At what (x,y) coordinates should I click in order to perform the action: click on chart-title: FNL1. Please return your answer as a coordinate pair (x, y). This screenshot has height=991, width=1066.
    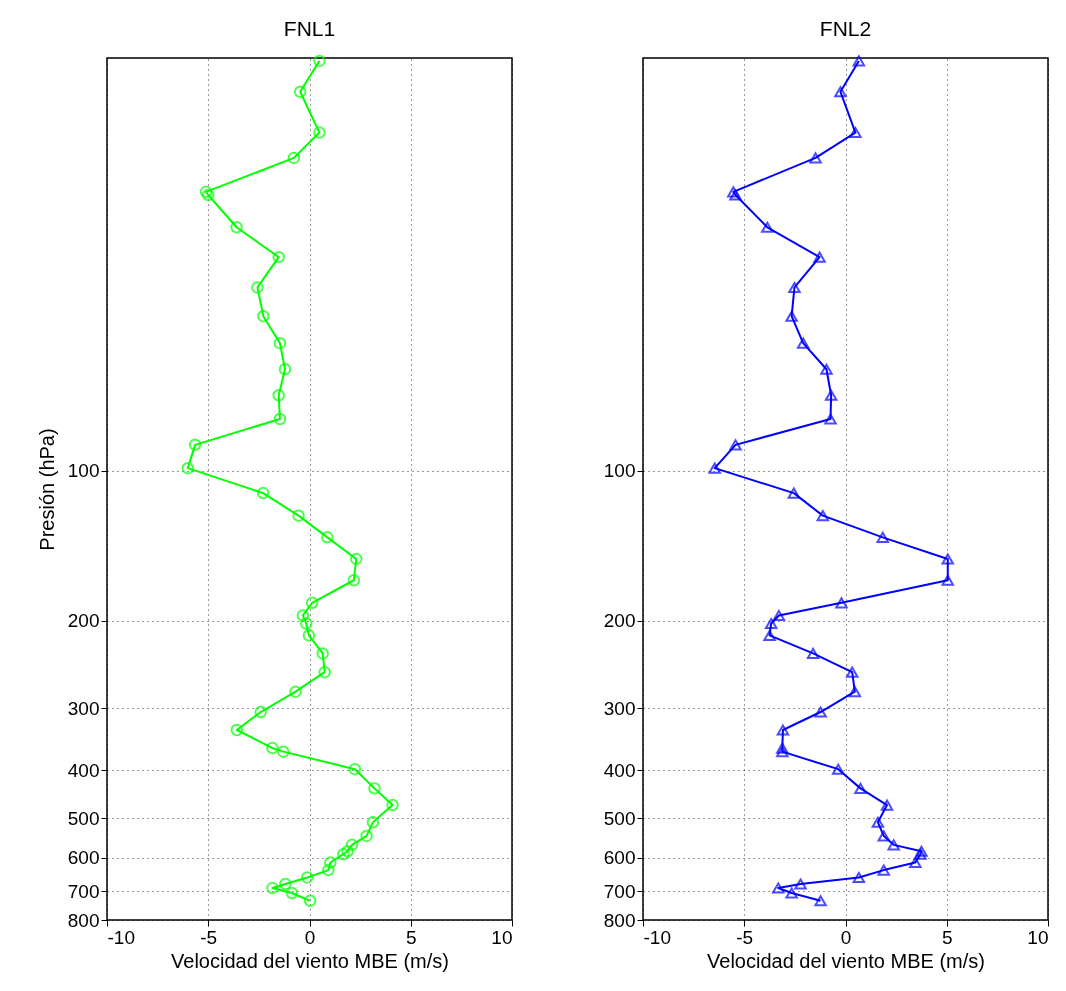
    Looking at the image, I should click on (309, 28).